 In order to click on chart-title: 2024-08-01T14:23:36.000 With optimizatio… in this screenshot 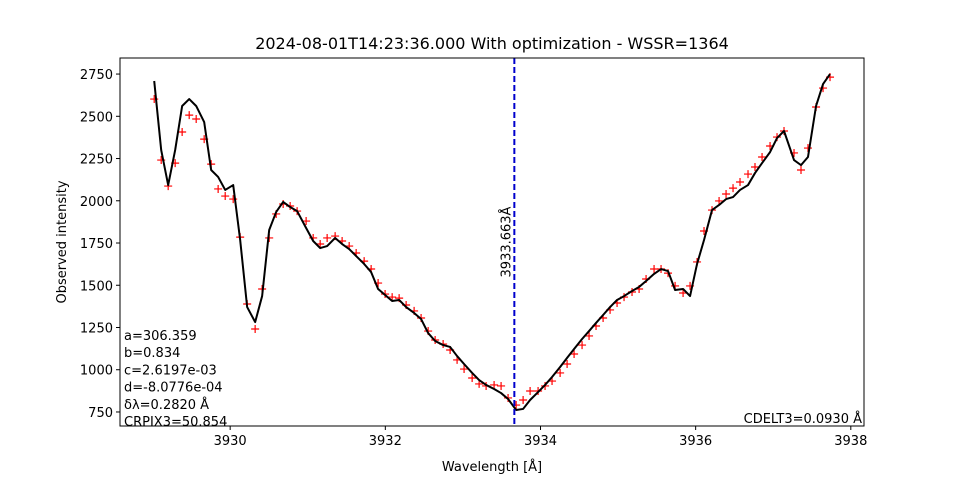, I will do `click(492, 43)`.